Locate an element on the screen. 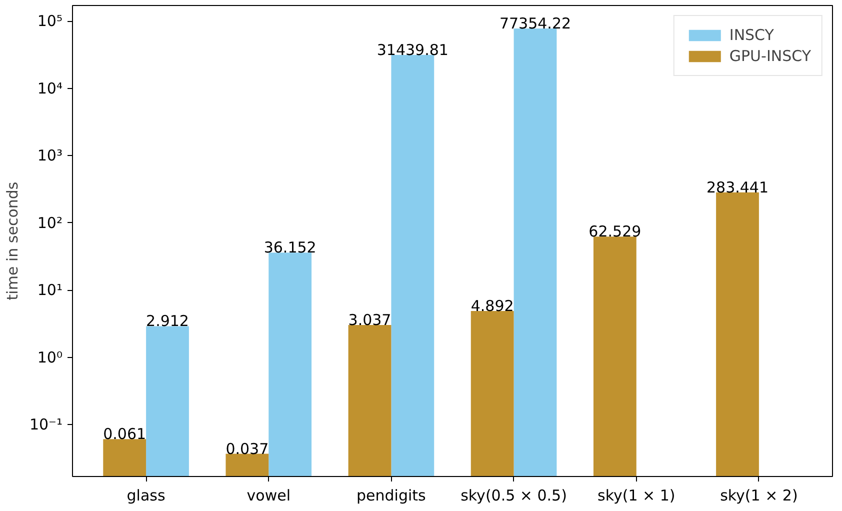 The width and height of the screenshot is (842, 511). x-tick-label: vowel is located at coordinates (268, 495).